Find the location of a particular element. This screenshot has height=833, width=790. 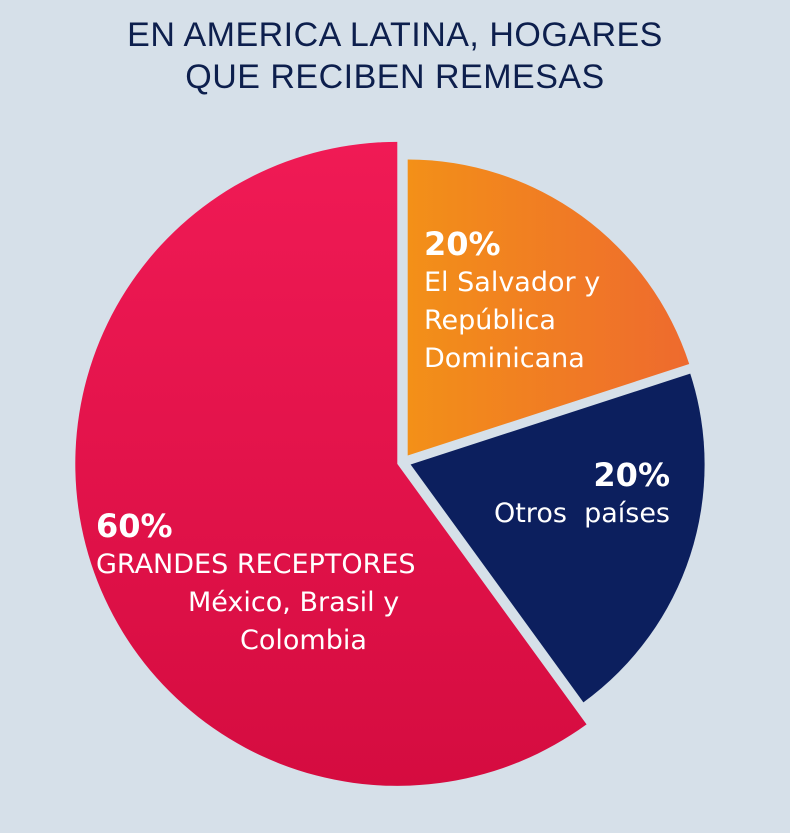

slice-text-el-salvador-line-3: Dominicana is located at coordinates (504, 358).